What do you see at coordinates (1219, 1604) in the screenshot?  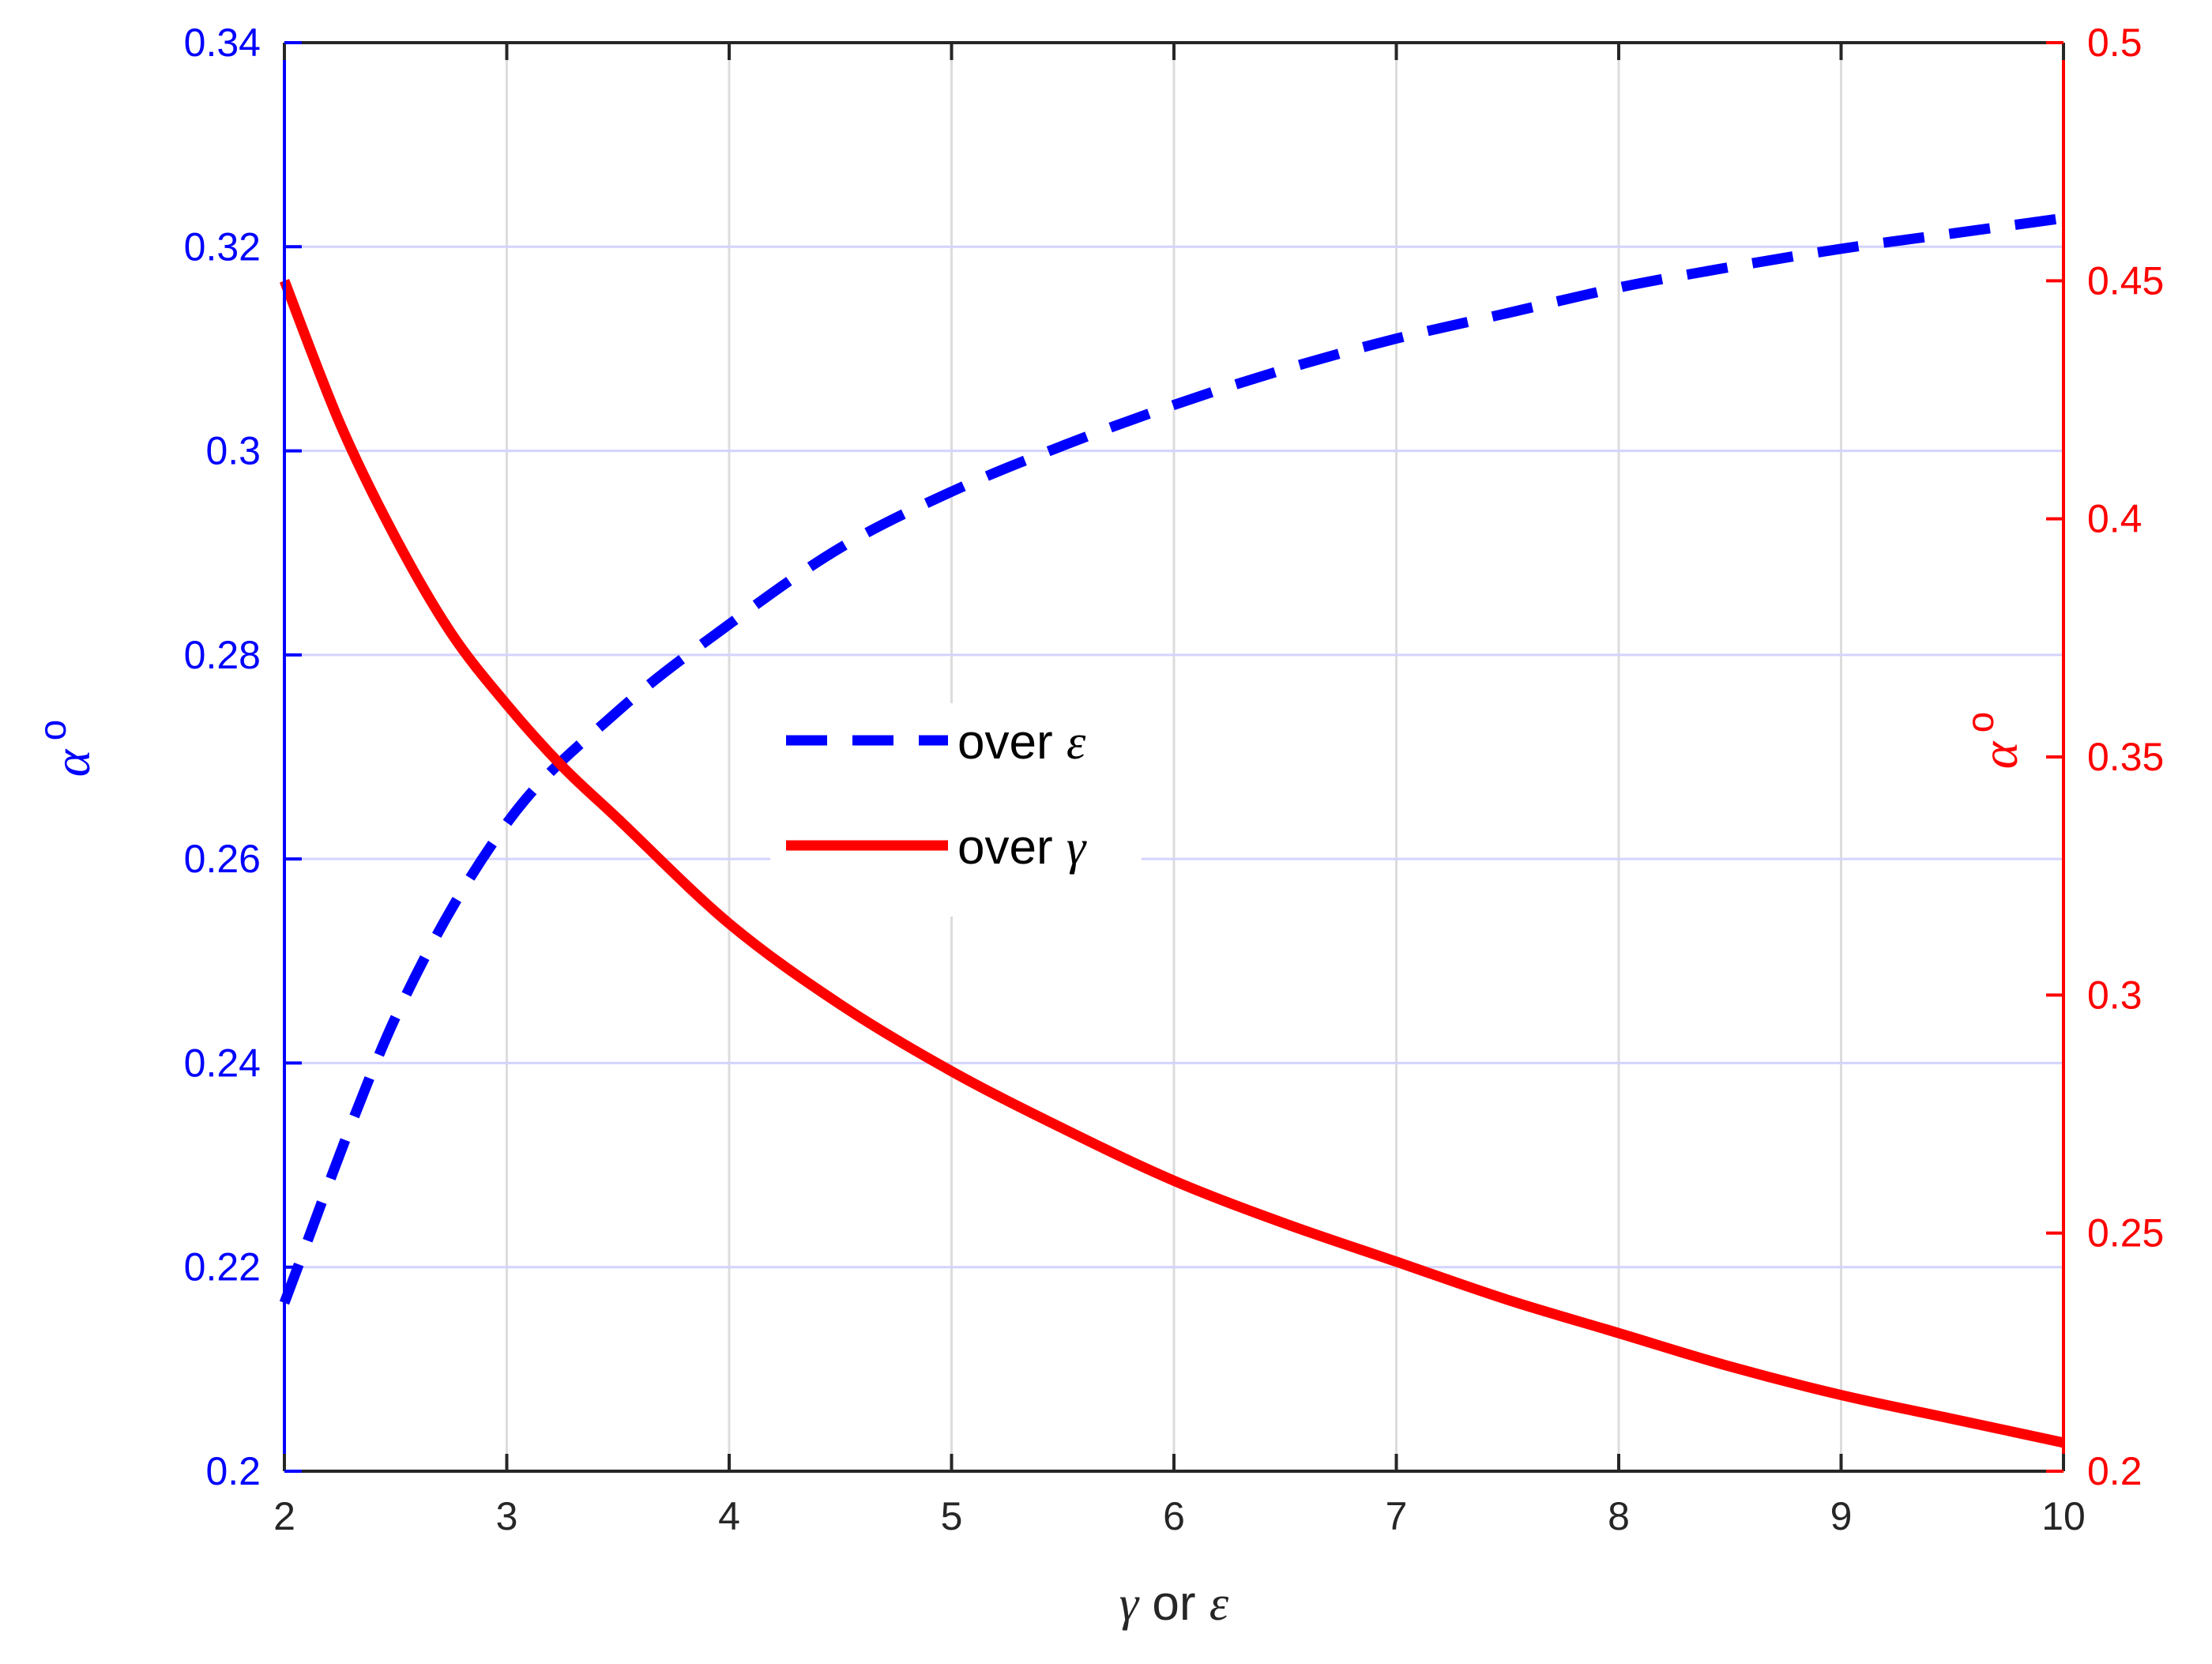 I see `x-axis-label-greek-epsilon: ε` at bounding box center [1219, 1604].